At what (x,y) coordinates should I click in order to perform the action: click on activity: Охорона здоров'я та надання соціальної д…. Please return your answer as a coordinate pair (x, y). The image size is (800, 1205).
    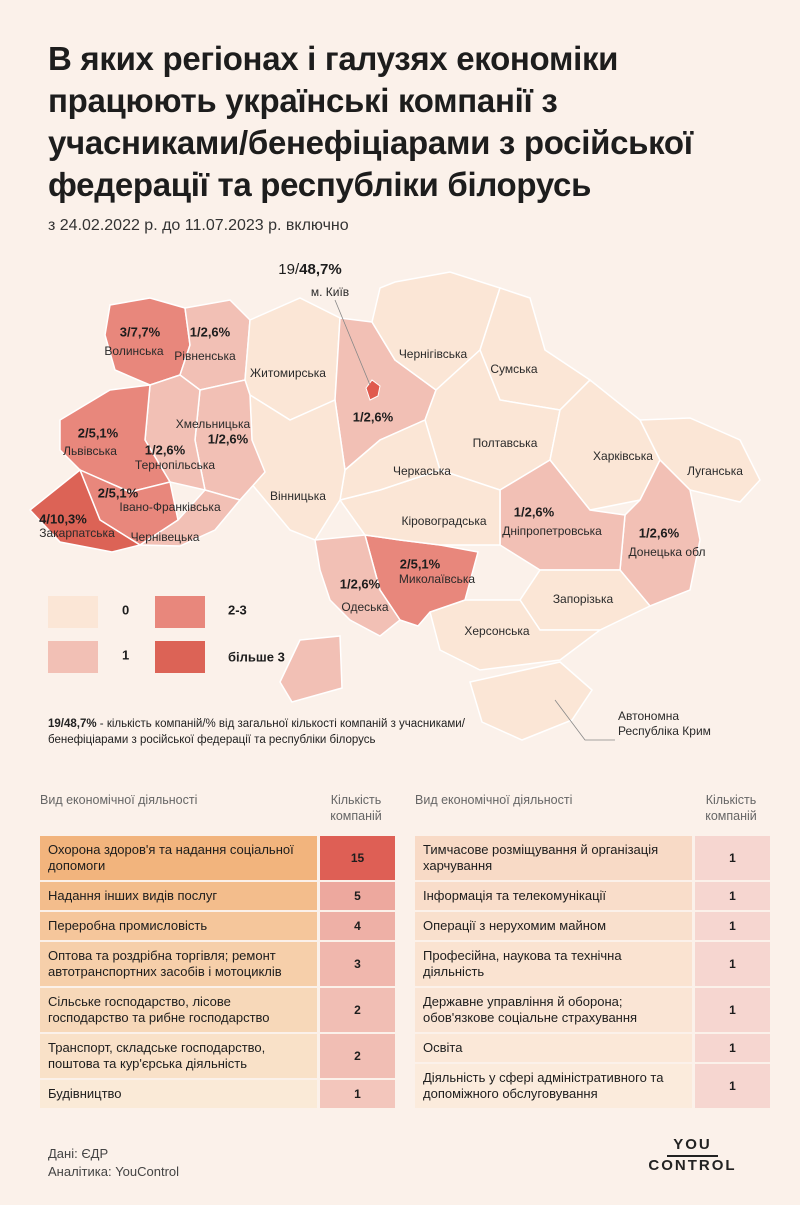
    Looking at the image, I should click on (178, 858).